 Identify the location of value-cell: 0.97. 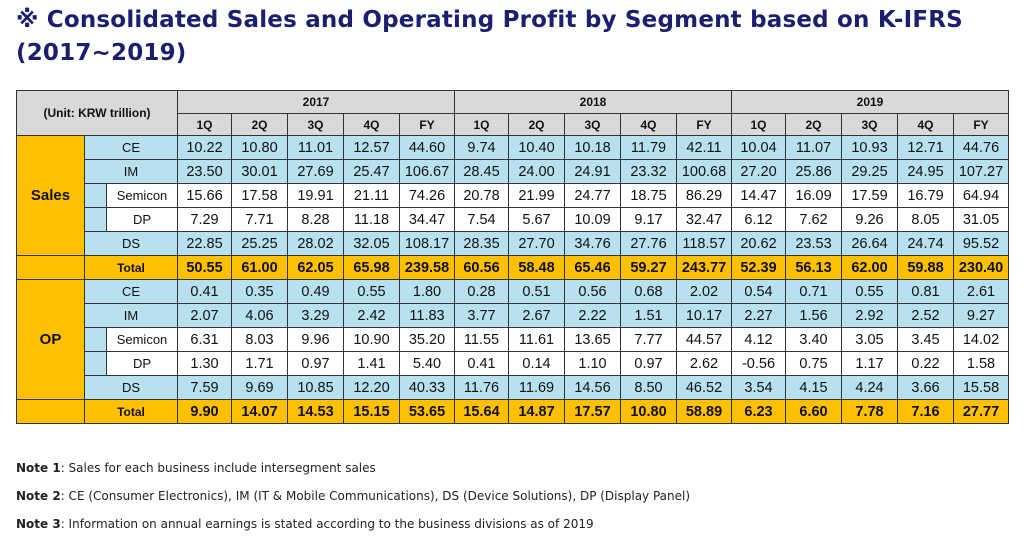
(315, 363).